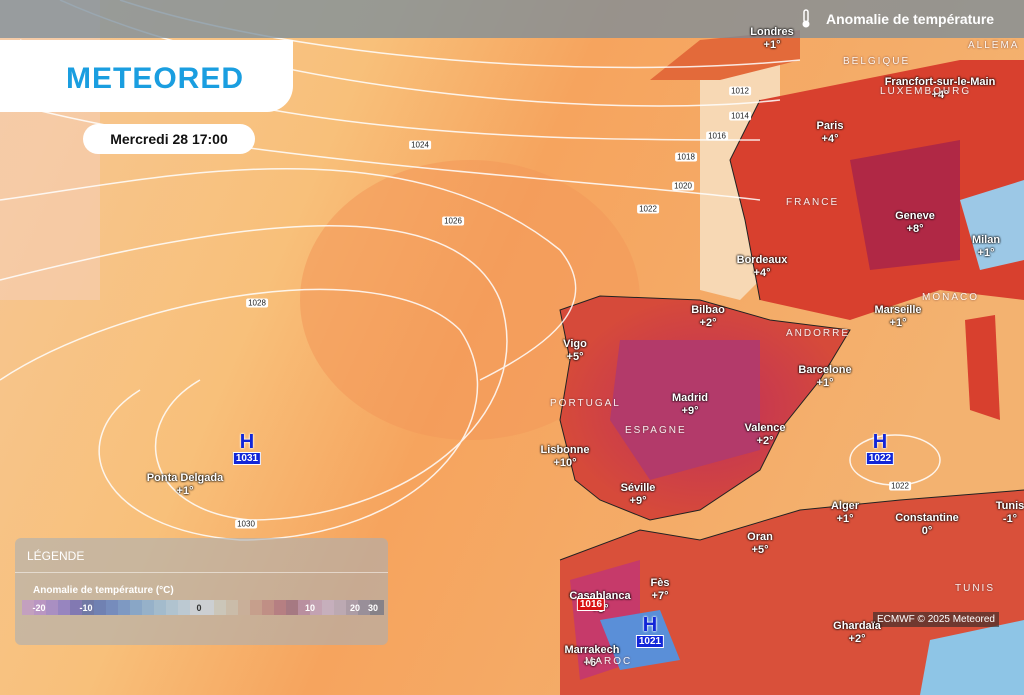 Image resolution: width=1024 pixels, height=695 pixels. What do you see at coordinates (355, 608) in the screenshot?
I see `legend-tick: 20` at bounding box center [355, 608].